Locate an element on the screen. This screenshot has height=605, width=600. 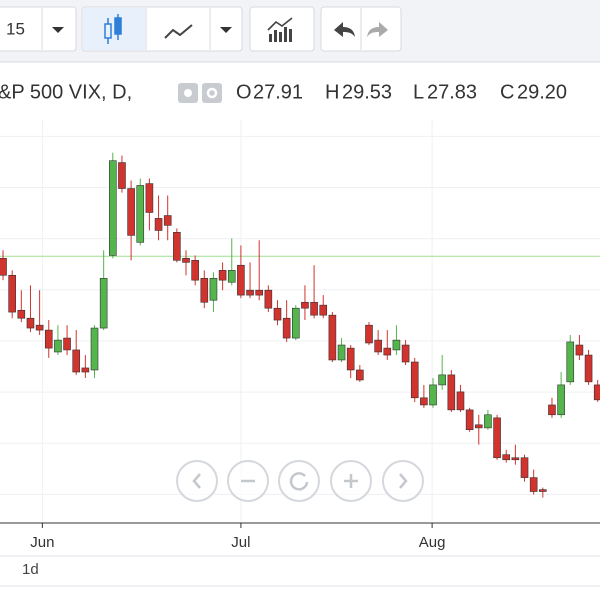
eye is located at coordinates (188, 93).